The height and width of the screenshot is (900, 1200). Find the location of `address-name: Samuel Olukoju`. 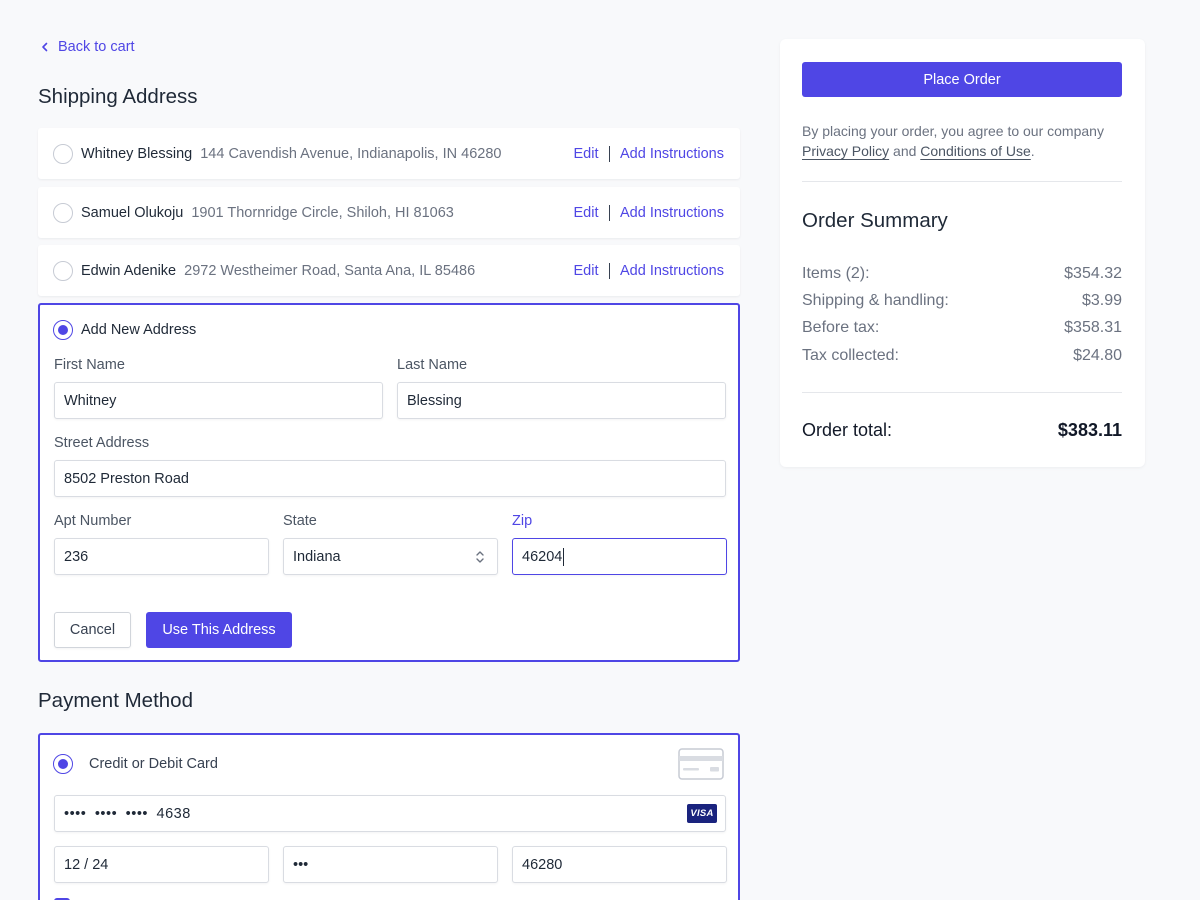

address-name: Samuel Olukoju is located at coordinates (132, 212).